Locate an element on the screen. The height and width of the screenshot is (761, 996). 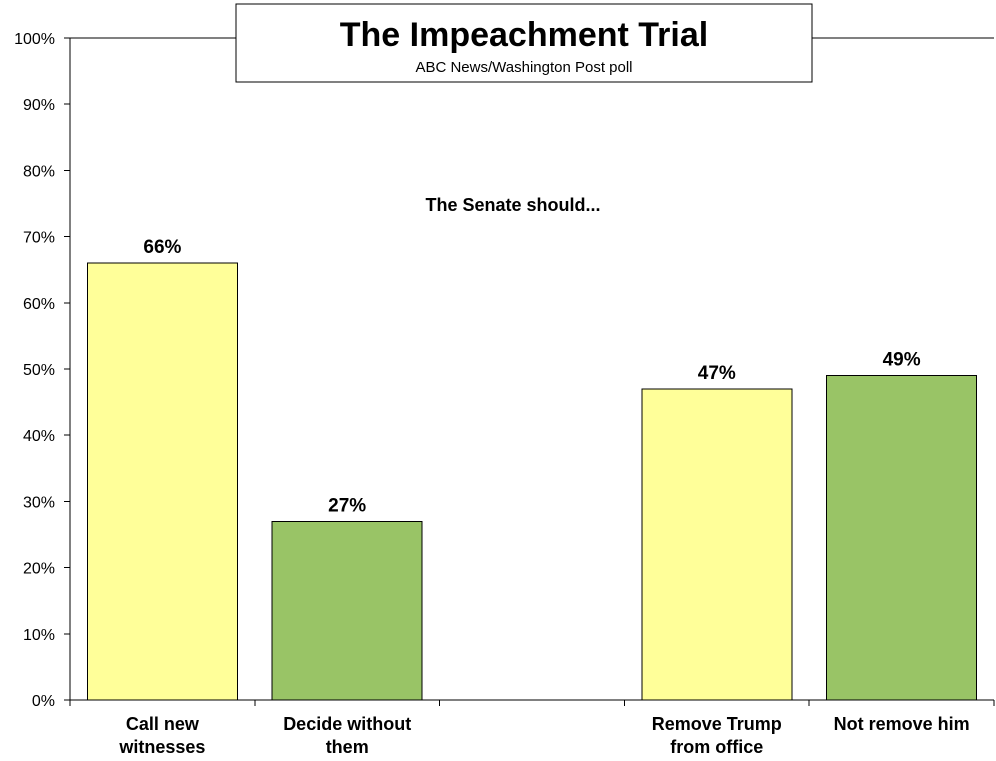
data-label: 27% is located at coordinates (347, 505).